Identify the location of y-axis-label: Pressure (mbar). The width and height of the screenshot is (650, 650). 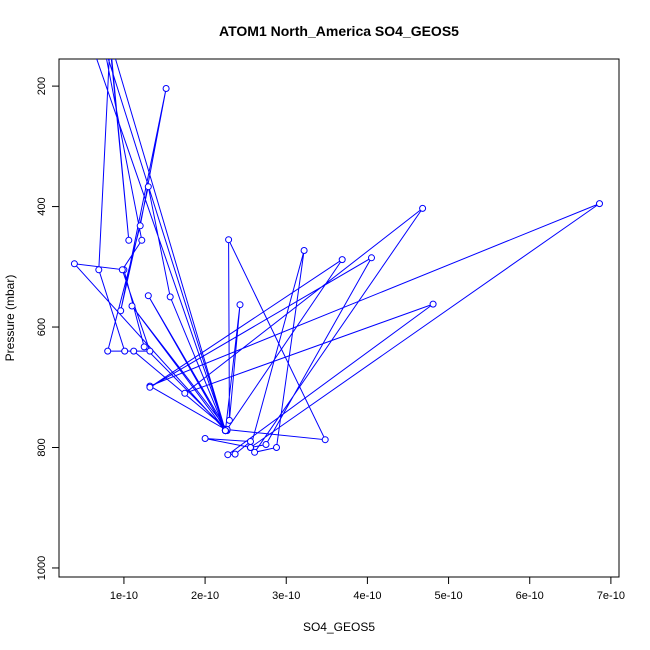
(10, 318).